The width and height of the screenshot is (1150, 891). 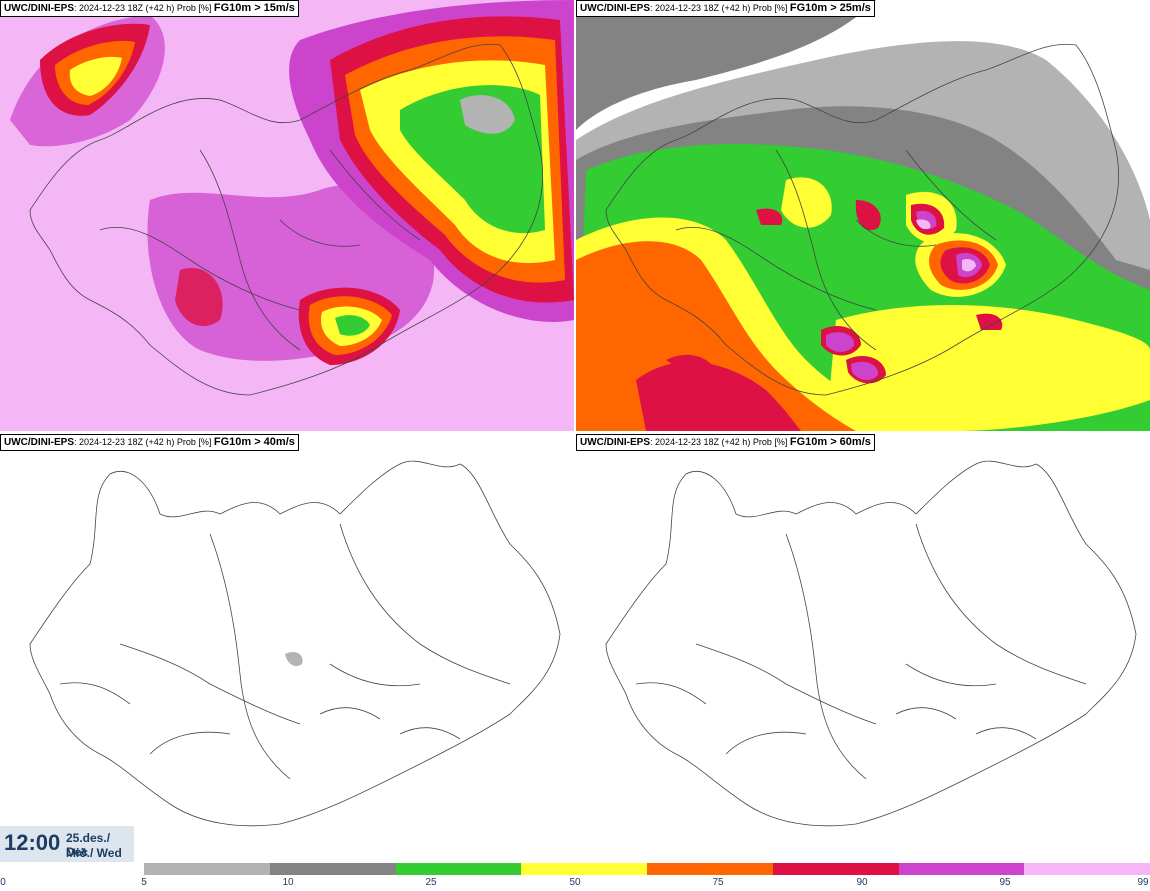 I want to click on colorbar-tick-label: 10, so click(x=288, y=882).